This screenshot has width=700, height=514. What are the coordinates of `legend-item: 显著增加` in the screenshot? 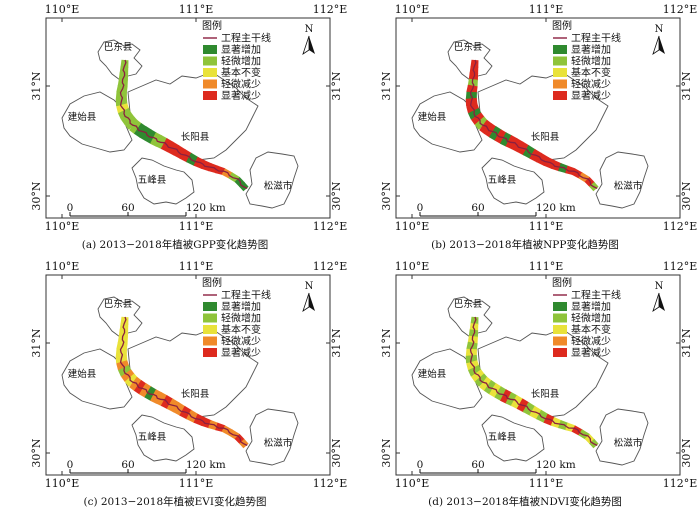 It's located at (582, 49).